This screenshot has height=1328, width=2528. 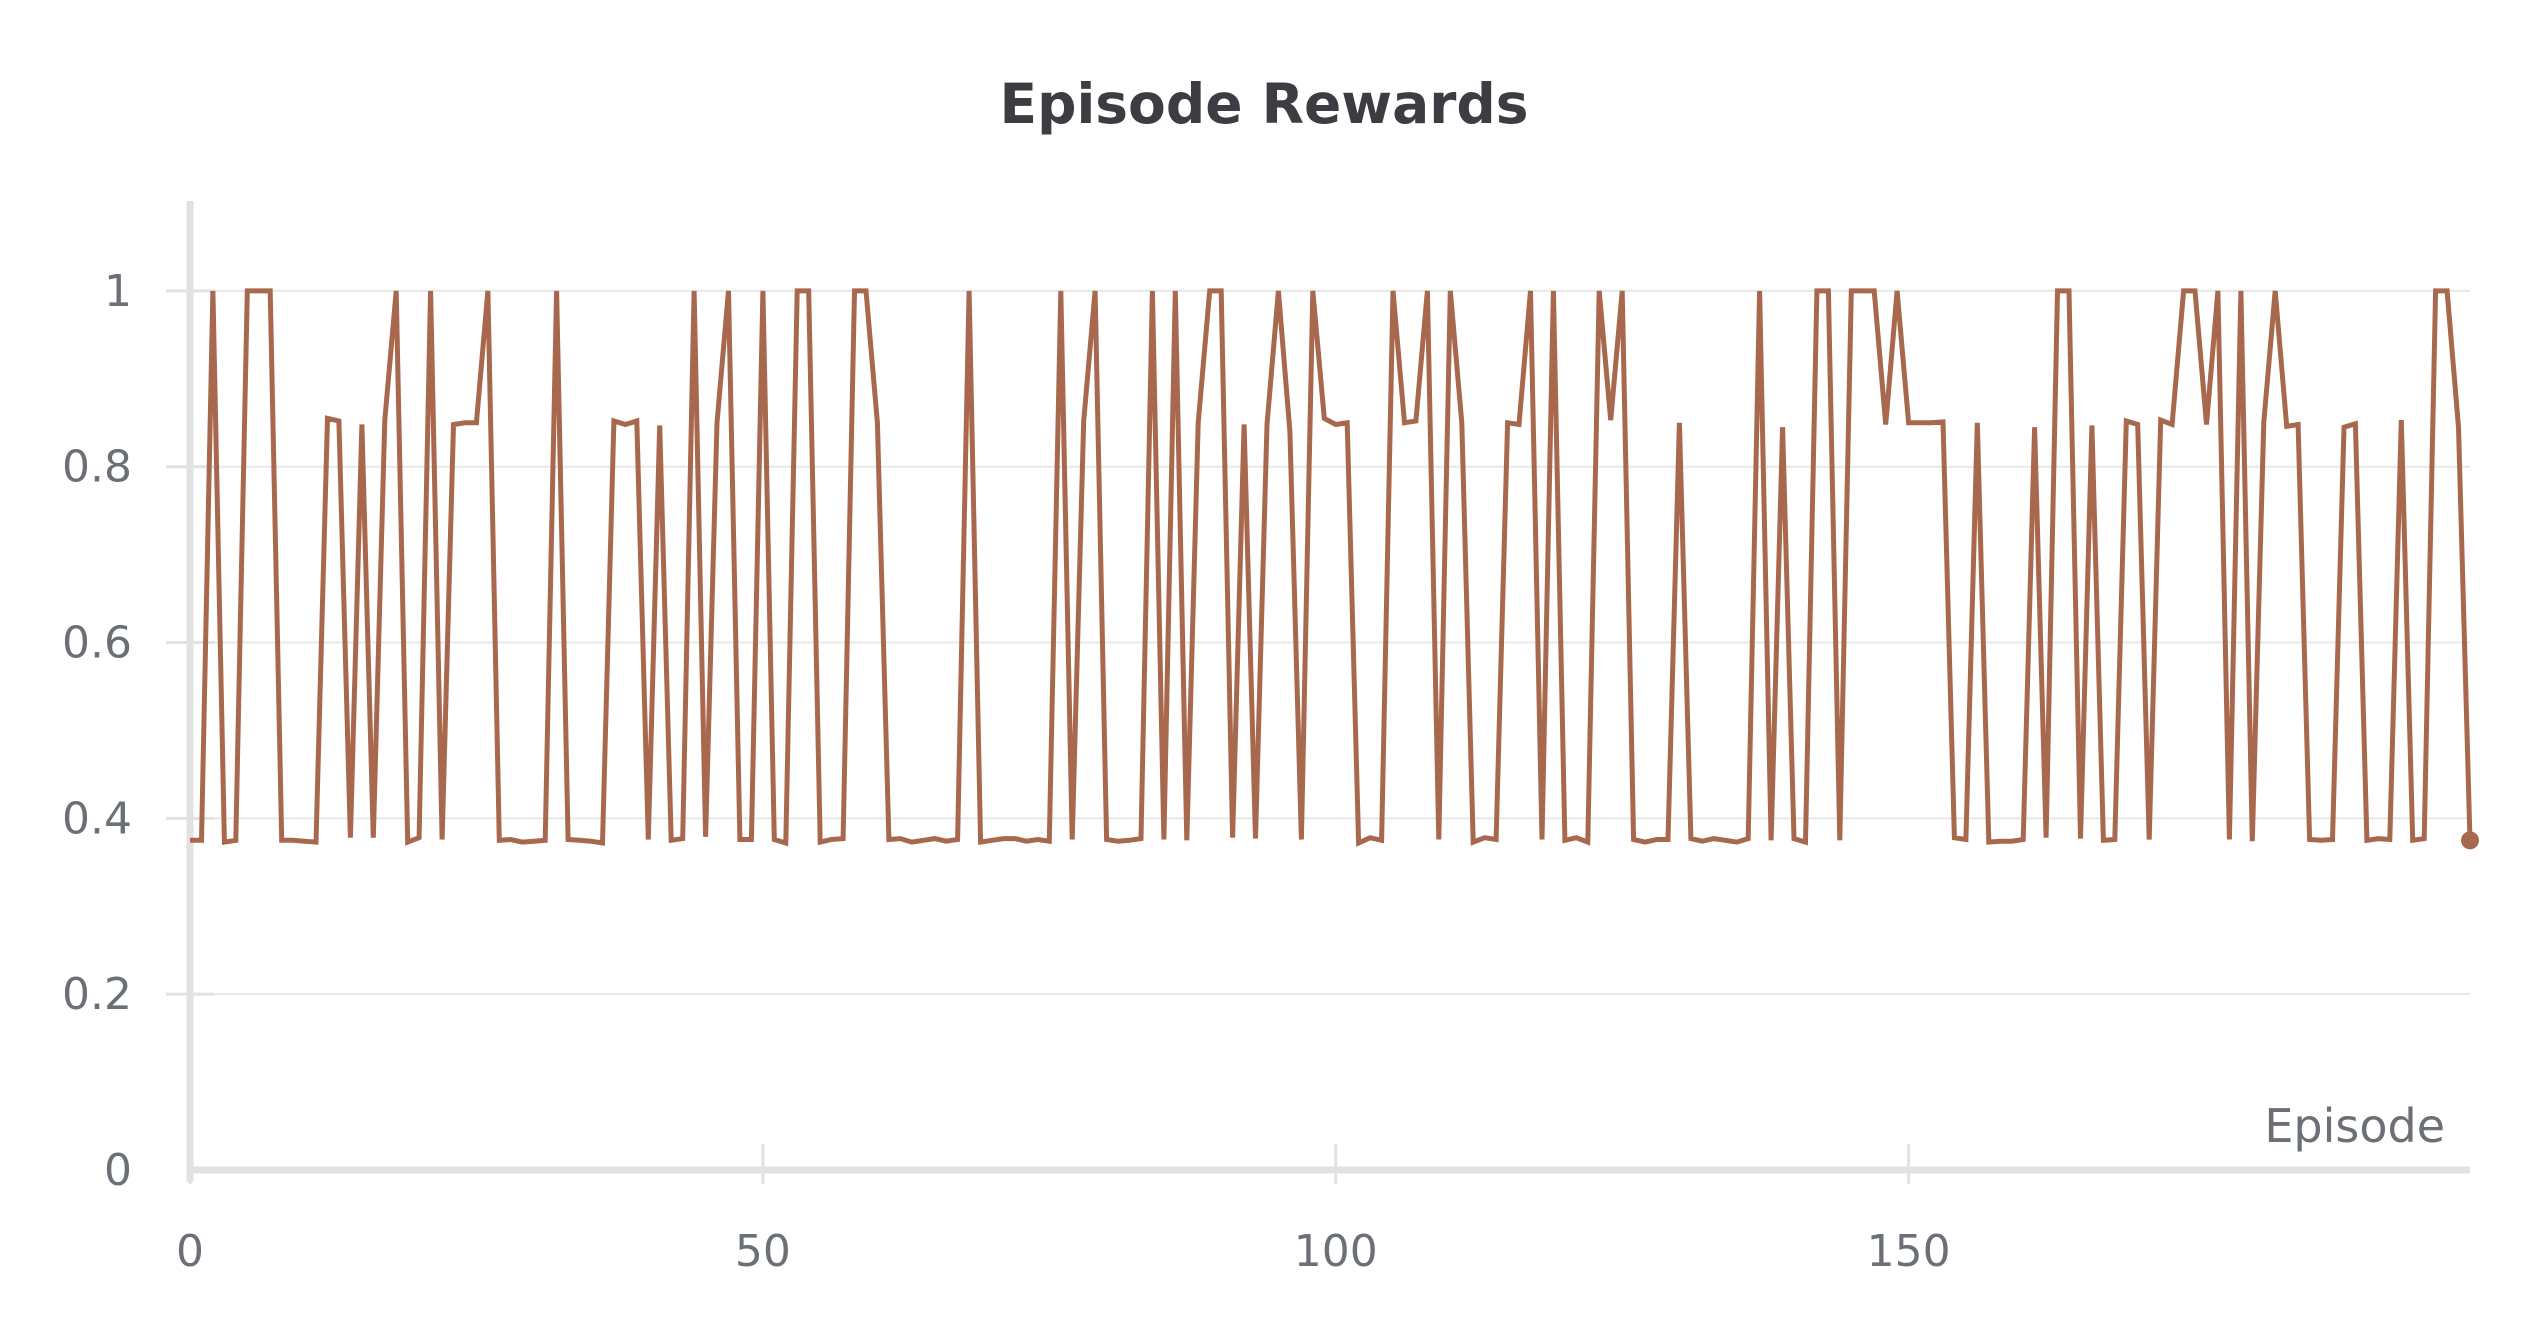 I want to click on x-tick-label: 100, so click(x=1336, y=1251).